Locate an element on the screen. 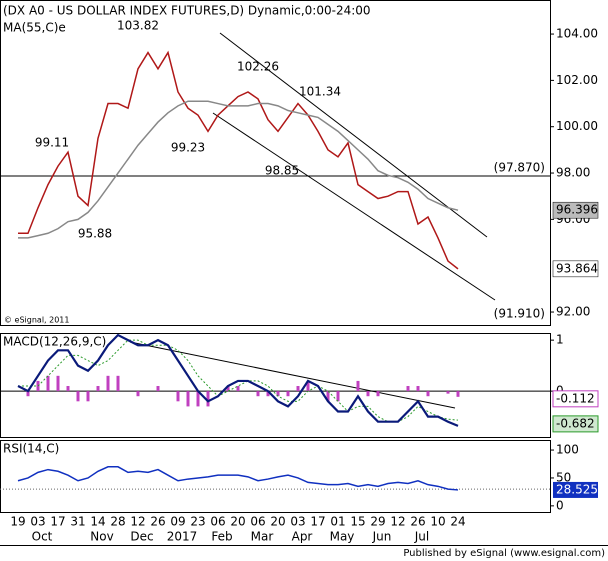  rsi-frame is located at coordinates (275, 476).